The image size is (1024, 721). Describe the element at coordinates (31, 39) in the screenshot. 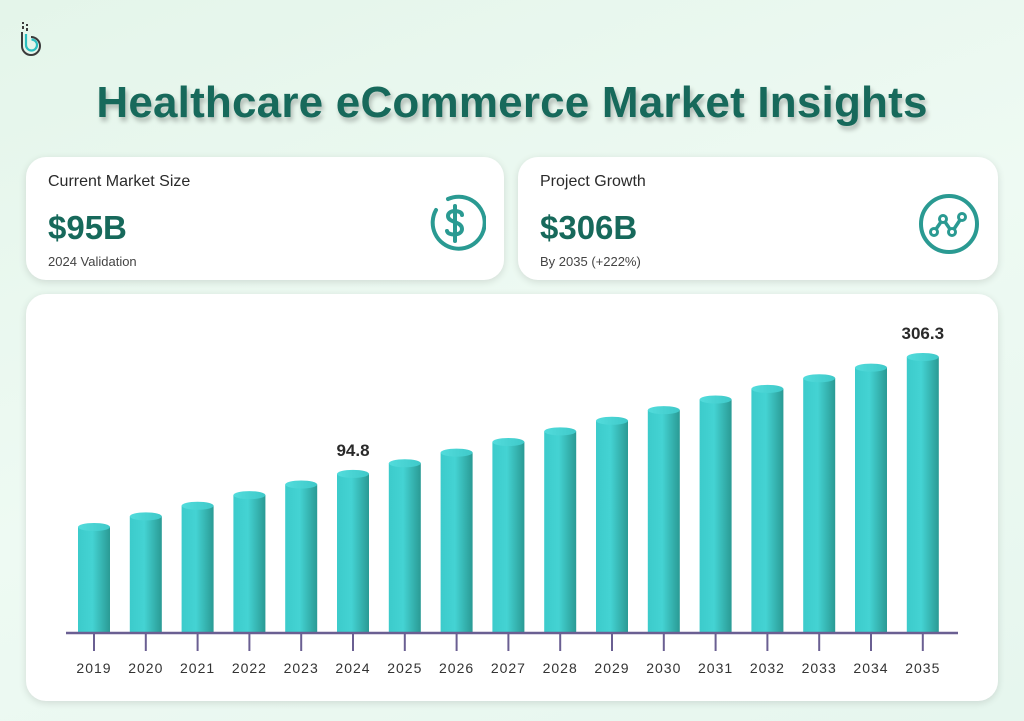

I see `brand-logo-icon` at that location.